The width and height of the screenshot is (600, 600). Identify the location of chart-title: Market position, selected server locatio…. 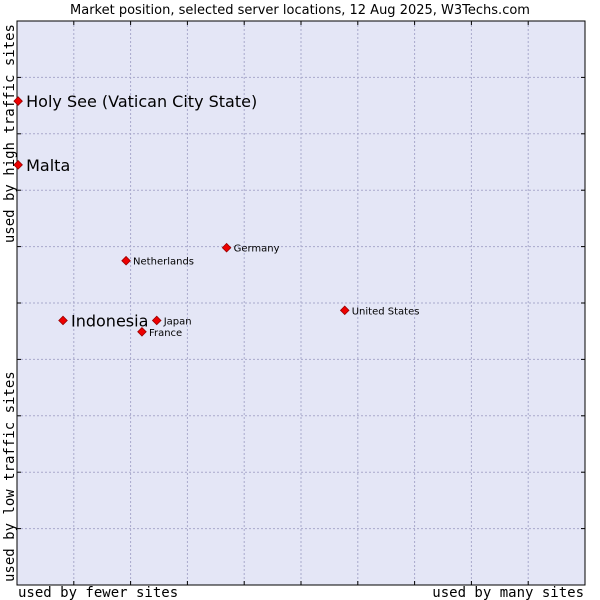
(300, 10).